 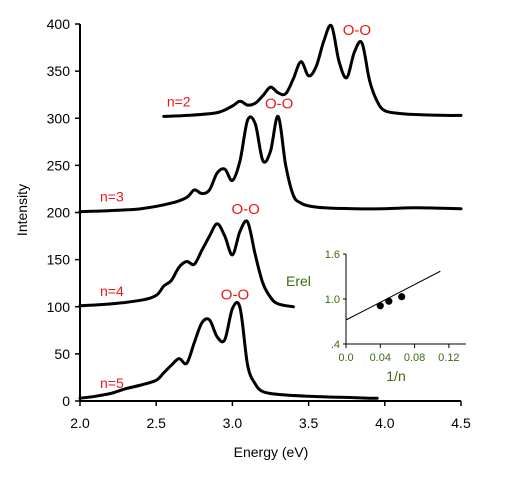 I want to click on series-label: n=2, so click(x=179, y=101).